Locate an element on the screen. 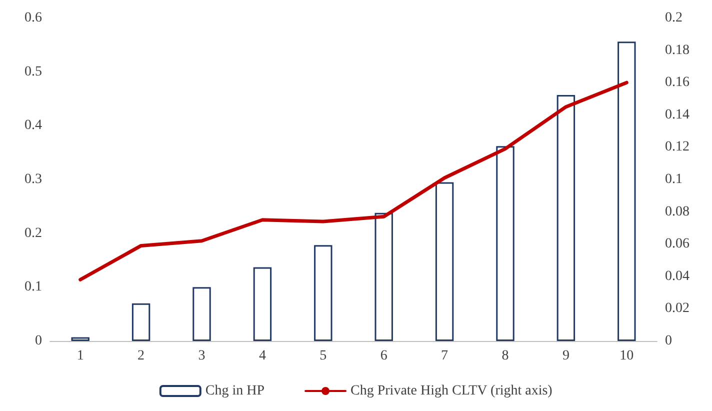 The width and height of the screenshot is (712, 411). x-tick-label: 7 is located at coordinates (444, 356).